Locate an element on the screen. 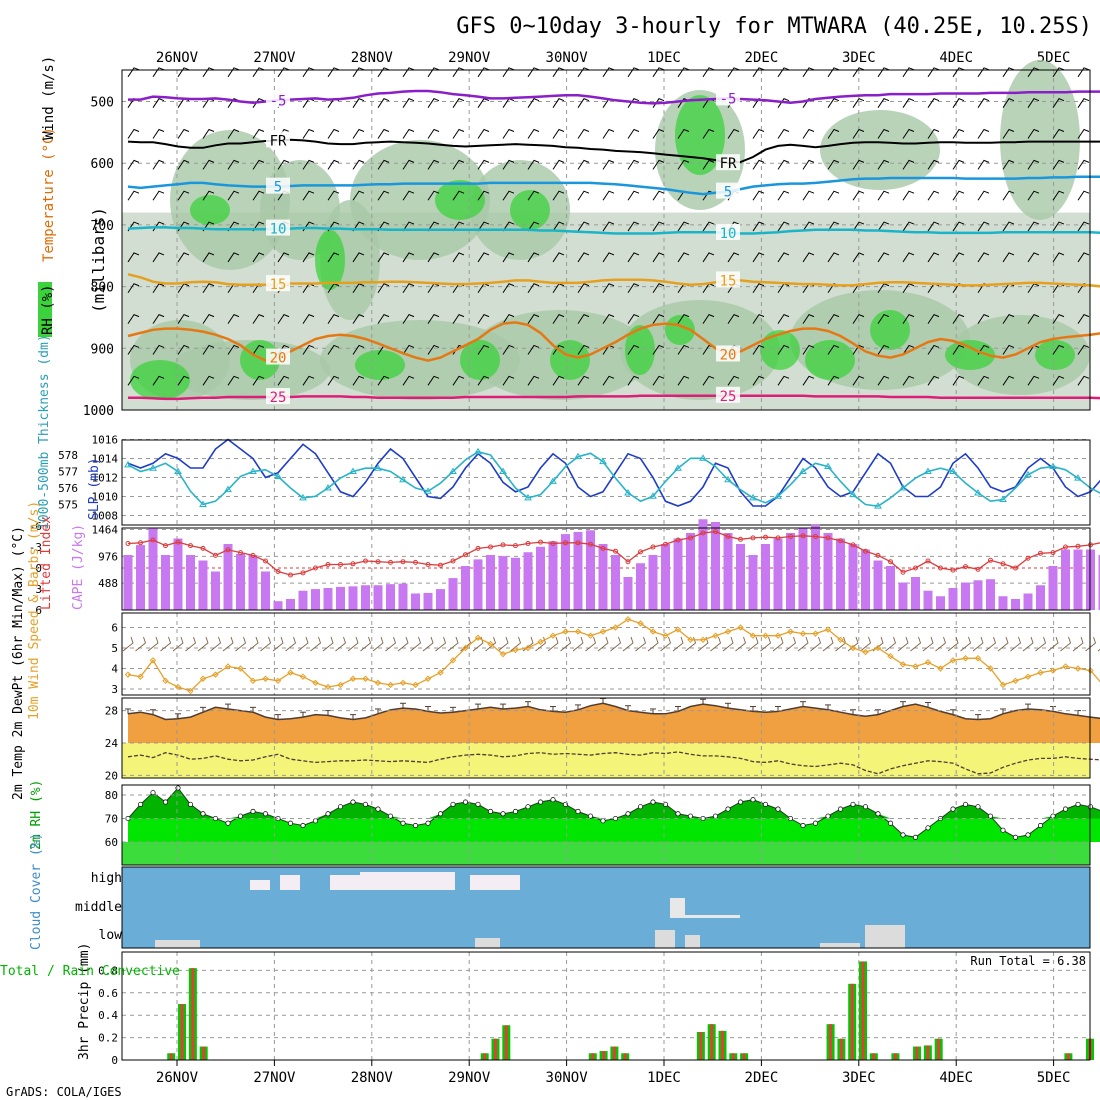 This screenshot has height=1100, width=1100. thickness-axis-label: 1000-500mb Thickness (dm) is located at coordinates (44, 432).